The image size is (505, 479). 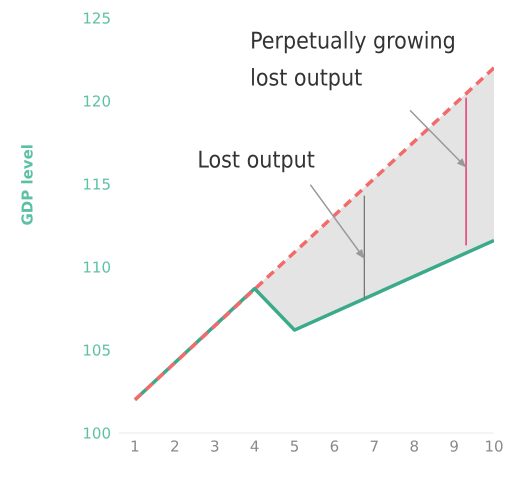 What do you see at coordinates (96, 433) in the screenshot?
I see `y-tick-label: 100` at bounding box center [96, 433].